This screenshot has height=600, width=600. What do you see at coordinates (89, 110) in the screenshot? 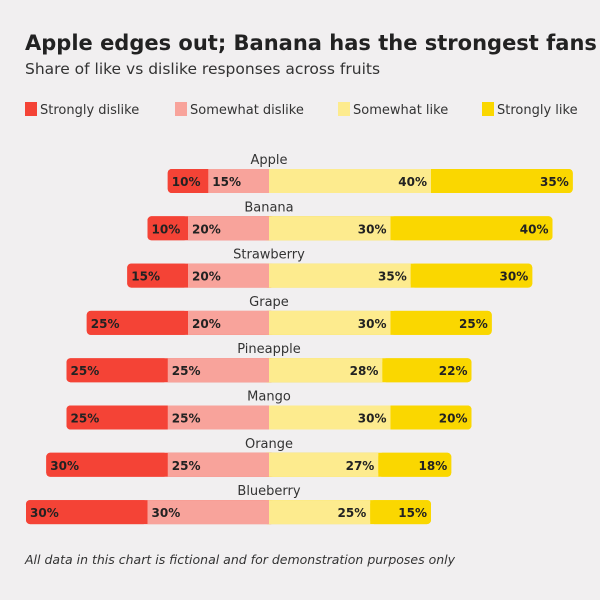
I see `legend-label-strongly-dislike: Strongly dislike` at bounding box center [89, 110].